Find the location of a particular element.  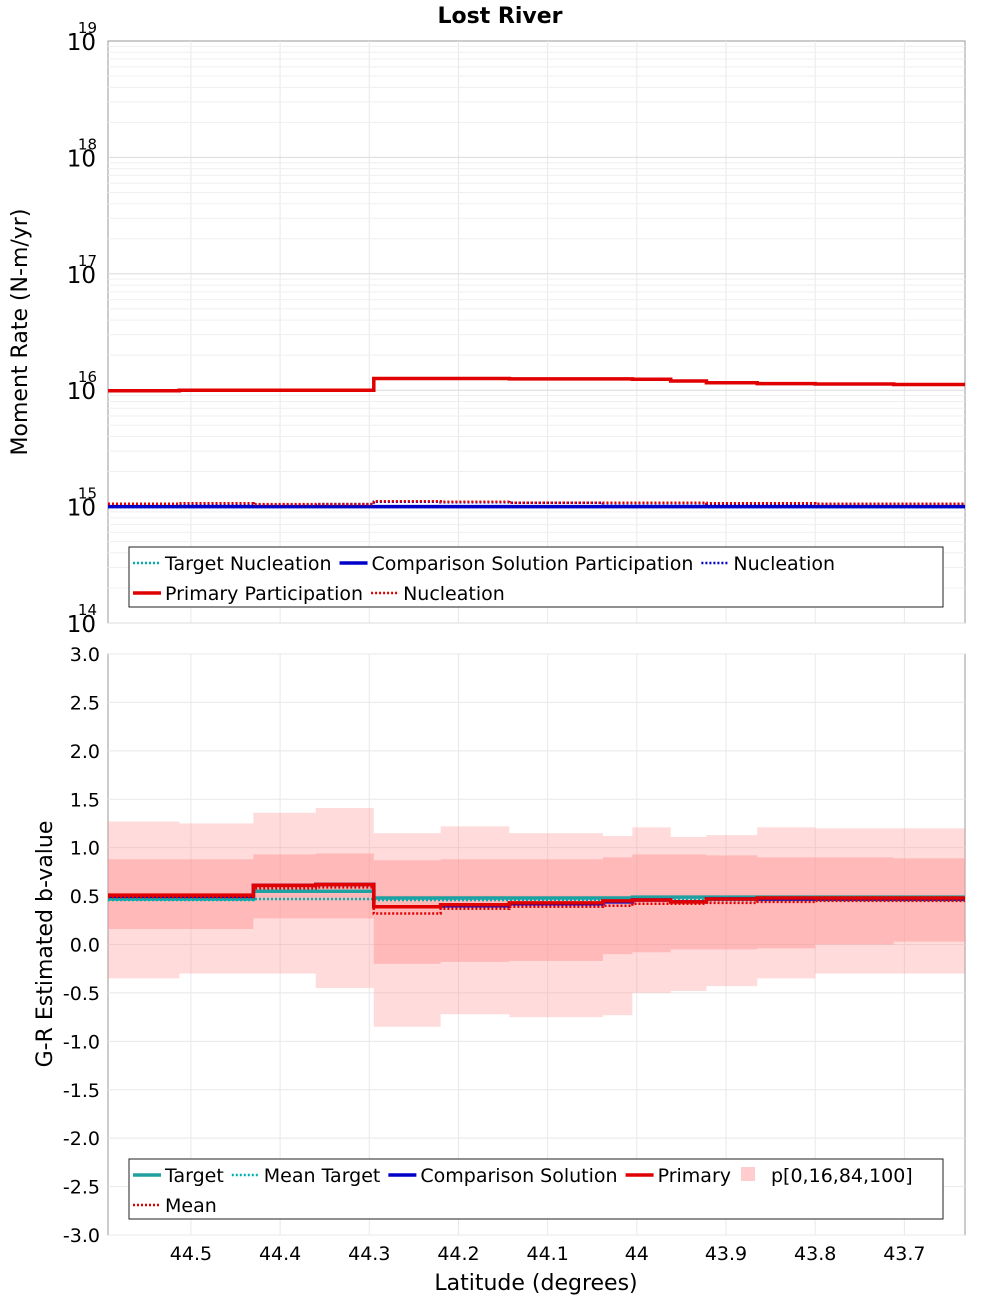

legend-item: p[0,16,84,100] is located at coordinates (827, 1176).